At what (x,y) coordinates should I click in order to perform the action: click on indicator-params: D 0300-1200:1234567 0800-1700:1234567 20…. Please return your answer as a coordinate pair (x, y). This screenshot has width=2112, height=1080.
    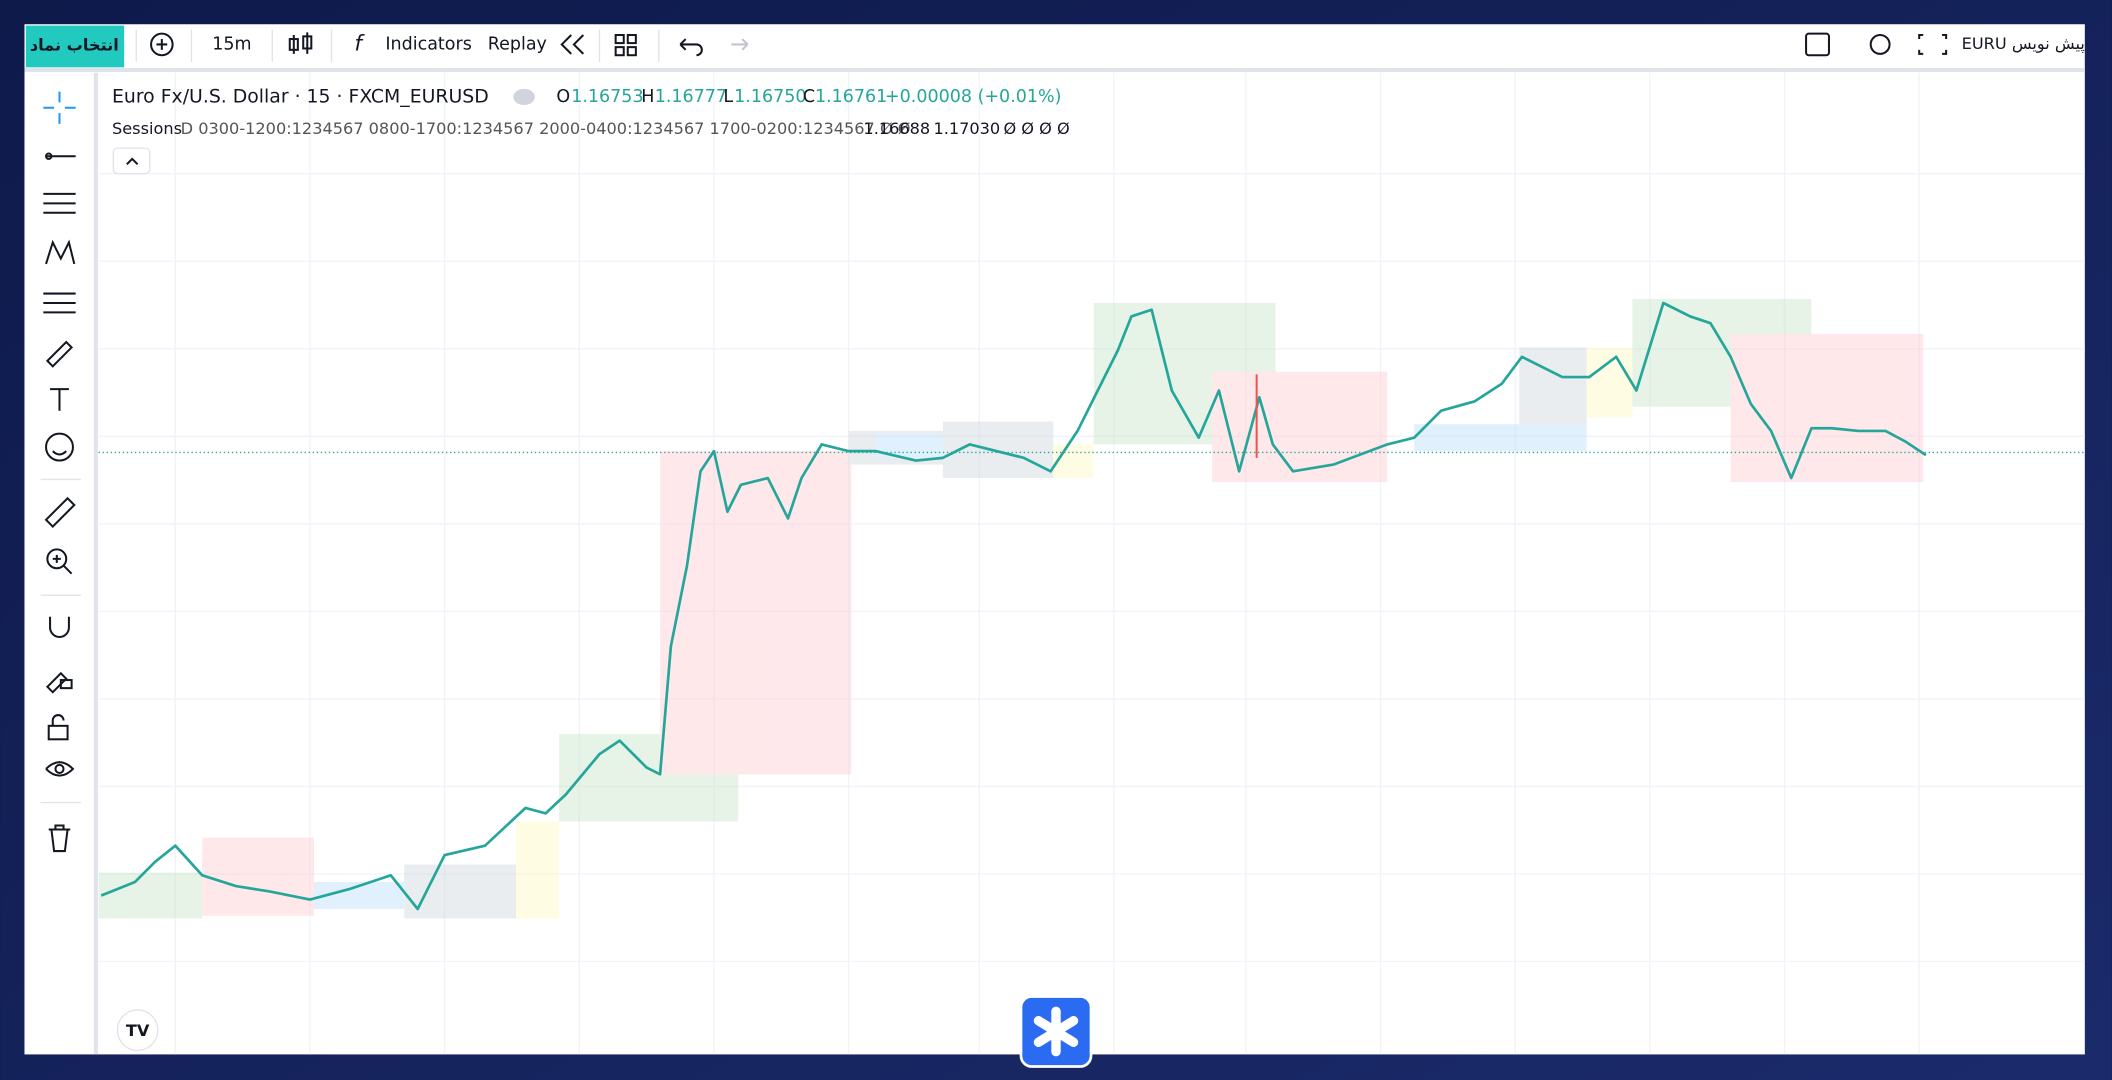
    Looking at the image, I should click on (546, 128).